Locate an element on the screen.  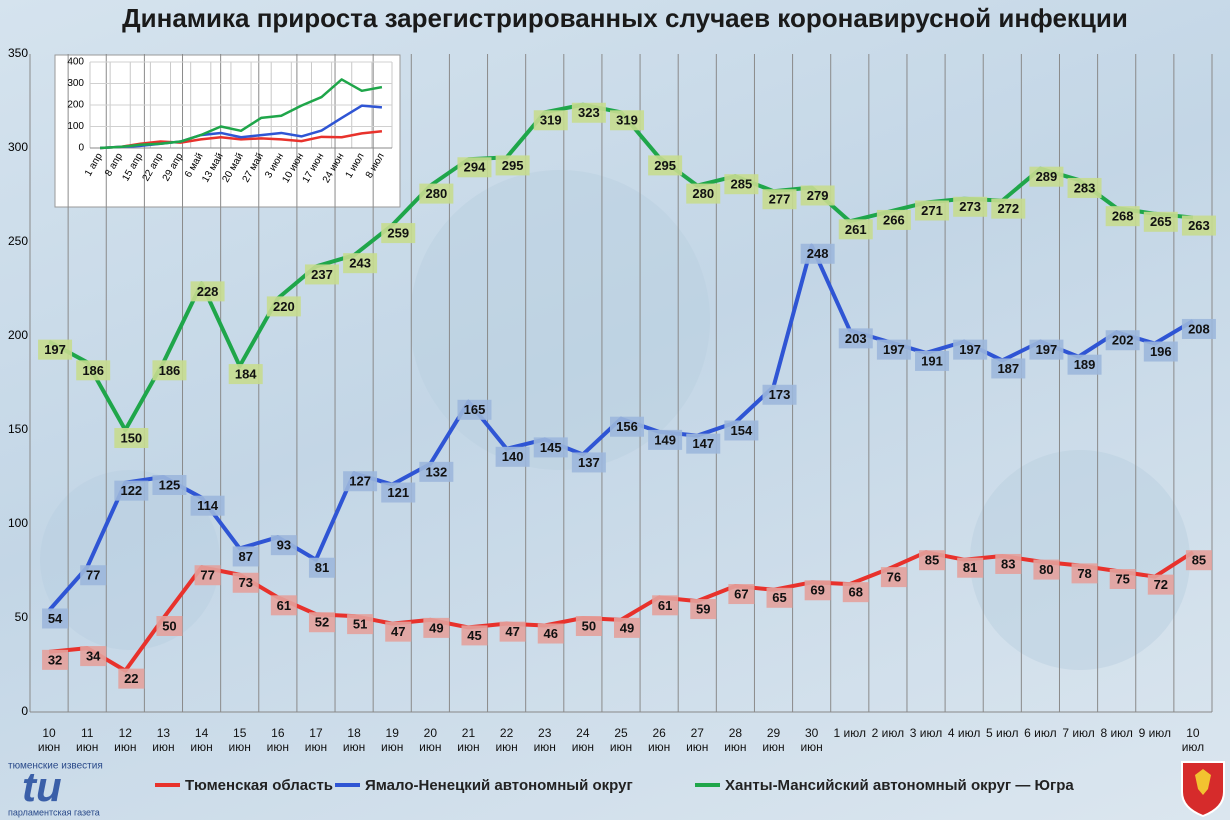
value-label: 34 is located at coordinates (93, 656).